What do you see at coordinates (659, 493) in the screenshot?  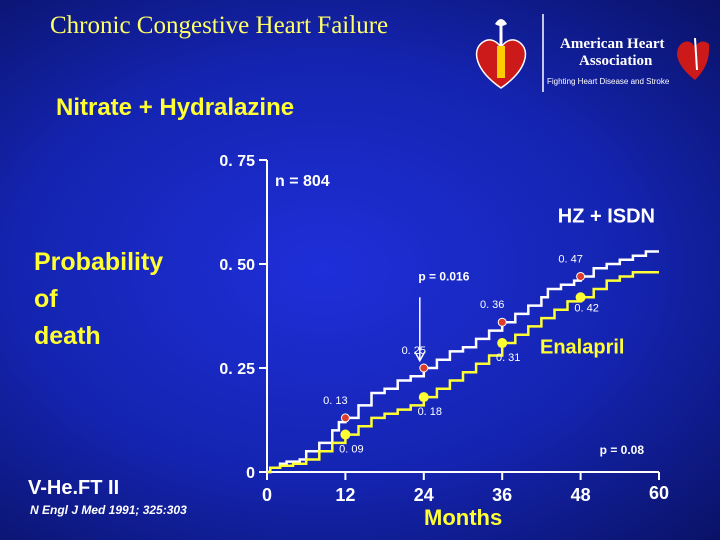 I see `x-tick-label: 60` at bounding box center [659, 493].